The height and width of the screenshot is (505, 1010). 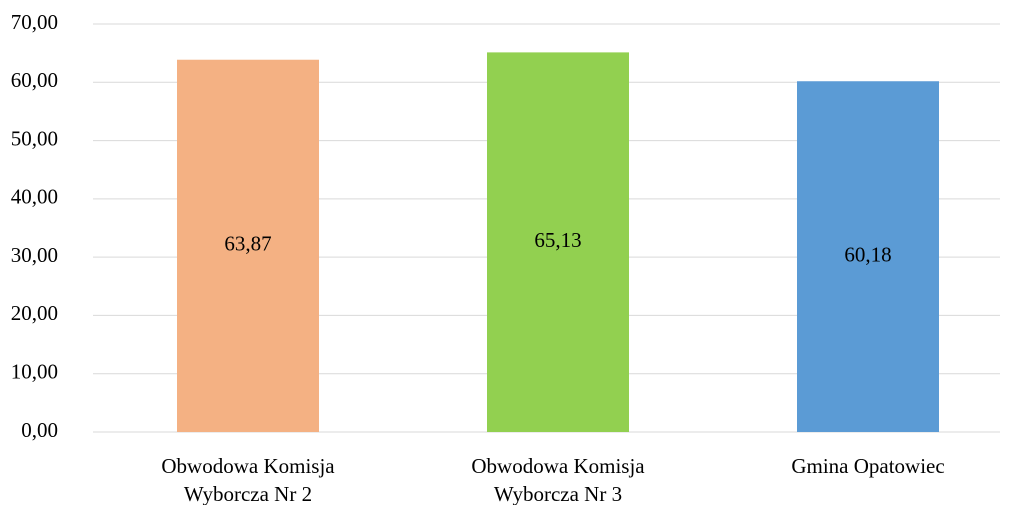 I want to click on y-tick-label: 40,00, so click(x=34, y=197).